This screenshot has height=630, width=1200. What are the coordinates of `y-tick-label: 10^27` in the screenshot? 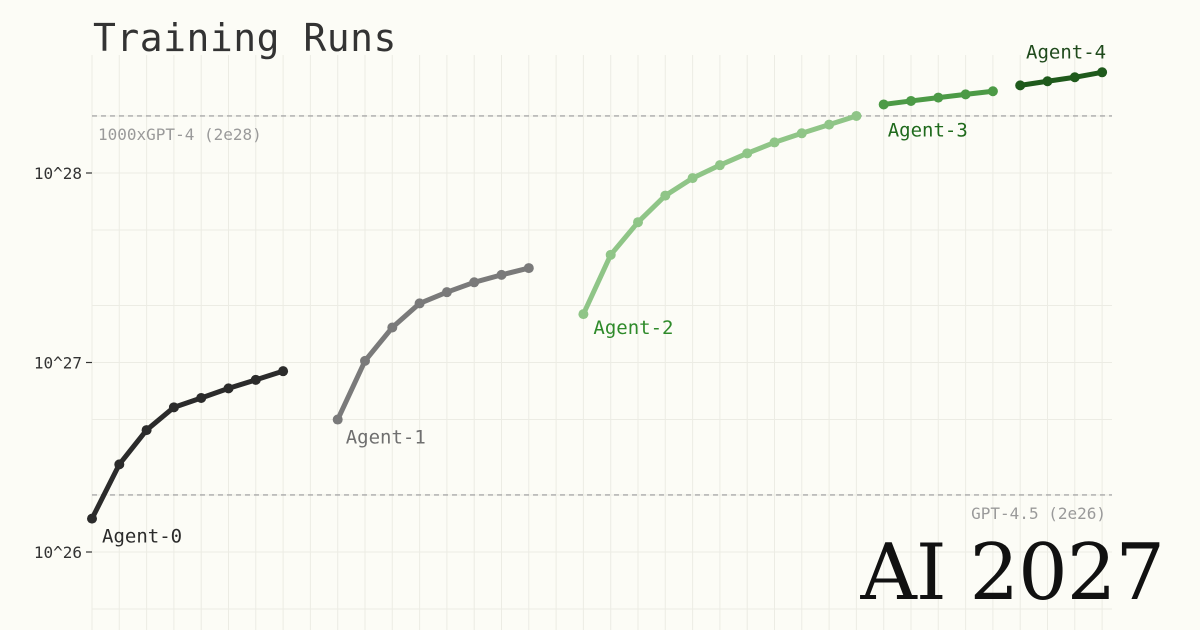 It's located at (58, 363).